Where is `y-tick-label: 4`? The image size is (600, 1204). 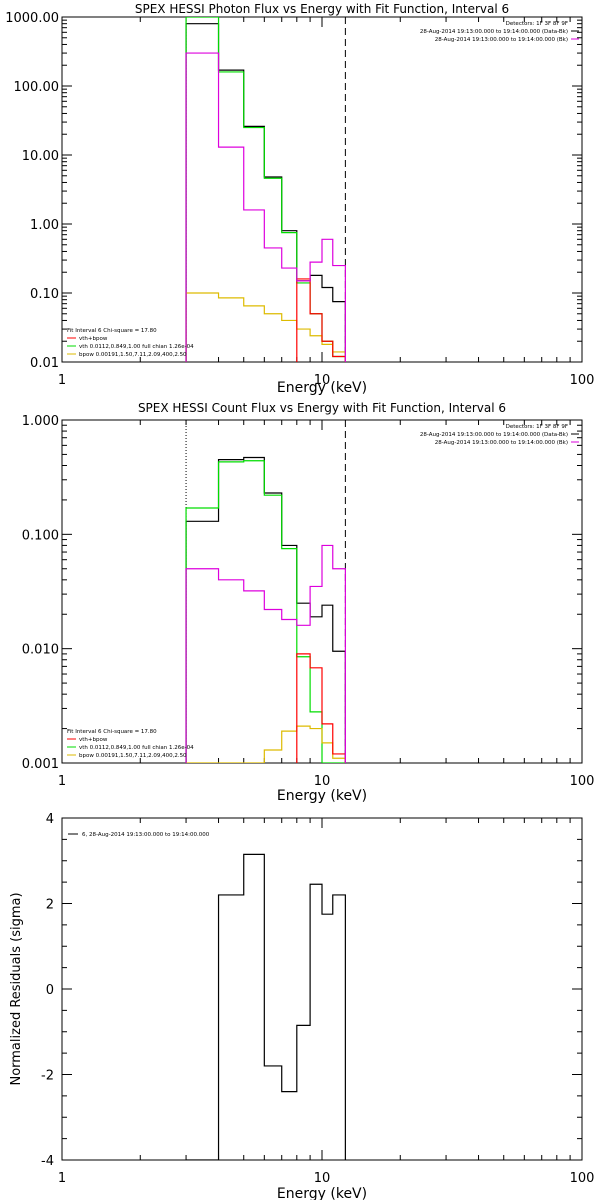
y-tick-label: 4 is located at coordinates (50, 819).